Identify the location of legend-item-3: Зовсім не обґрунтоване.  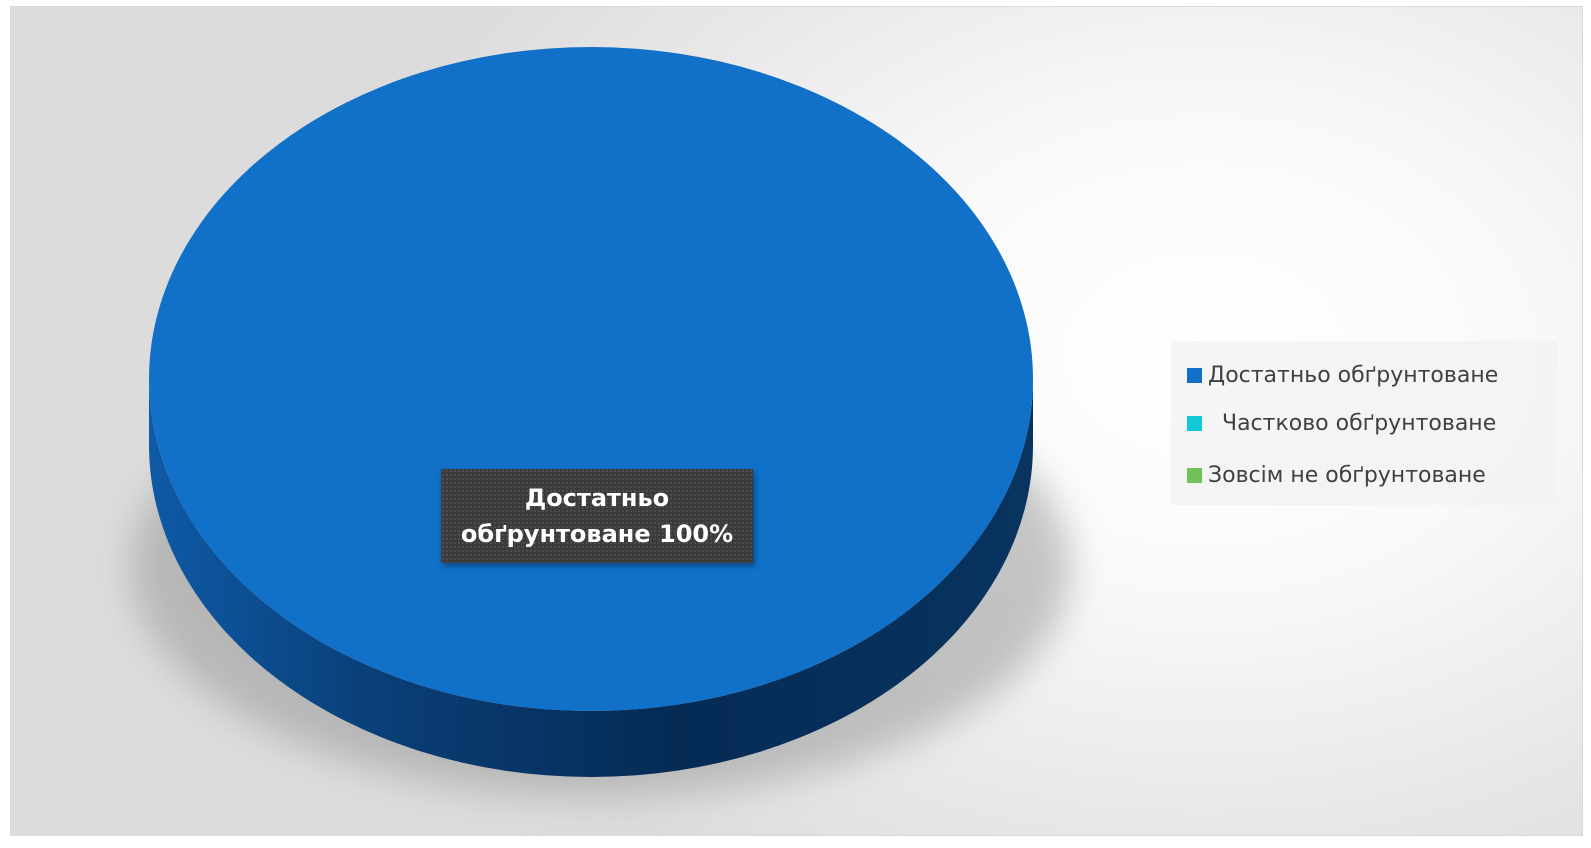
(1336, 475).